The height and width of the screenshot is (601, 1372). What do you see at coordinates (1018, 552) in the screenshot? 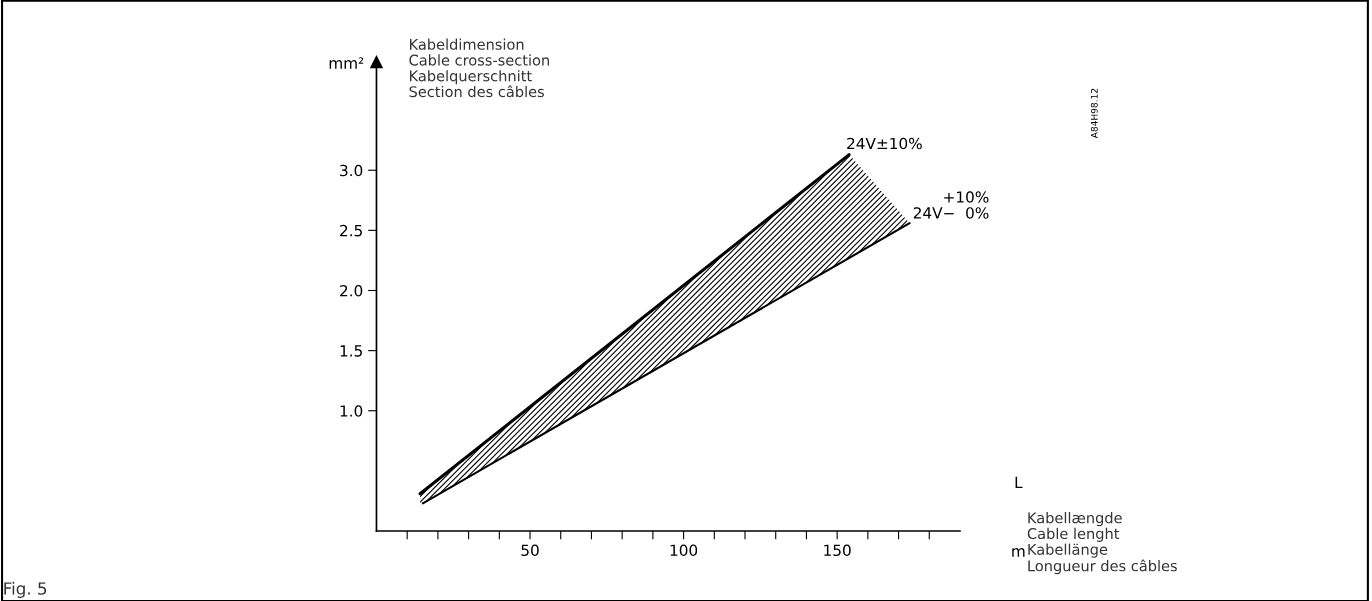
I see `text: m` at bounding box center [1018, 552].